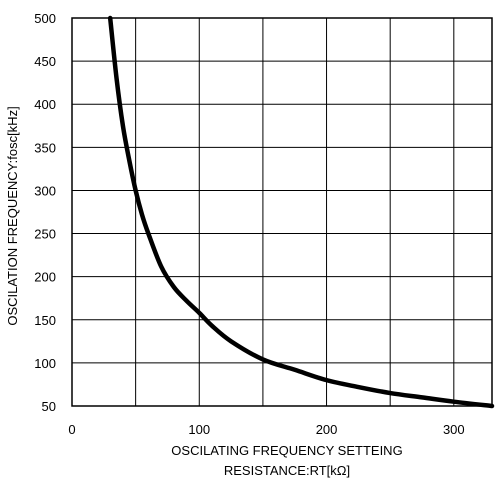 This screenshot has width=503, height=481. What do you see at coordinates (327, 429) in the screenshot?
I see `x-tick-label: 200` at bounding box center [327, 429].